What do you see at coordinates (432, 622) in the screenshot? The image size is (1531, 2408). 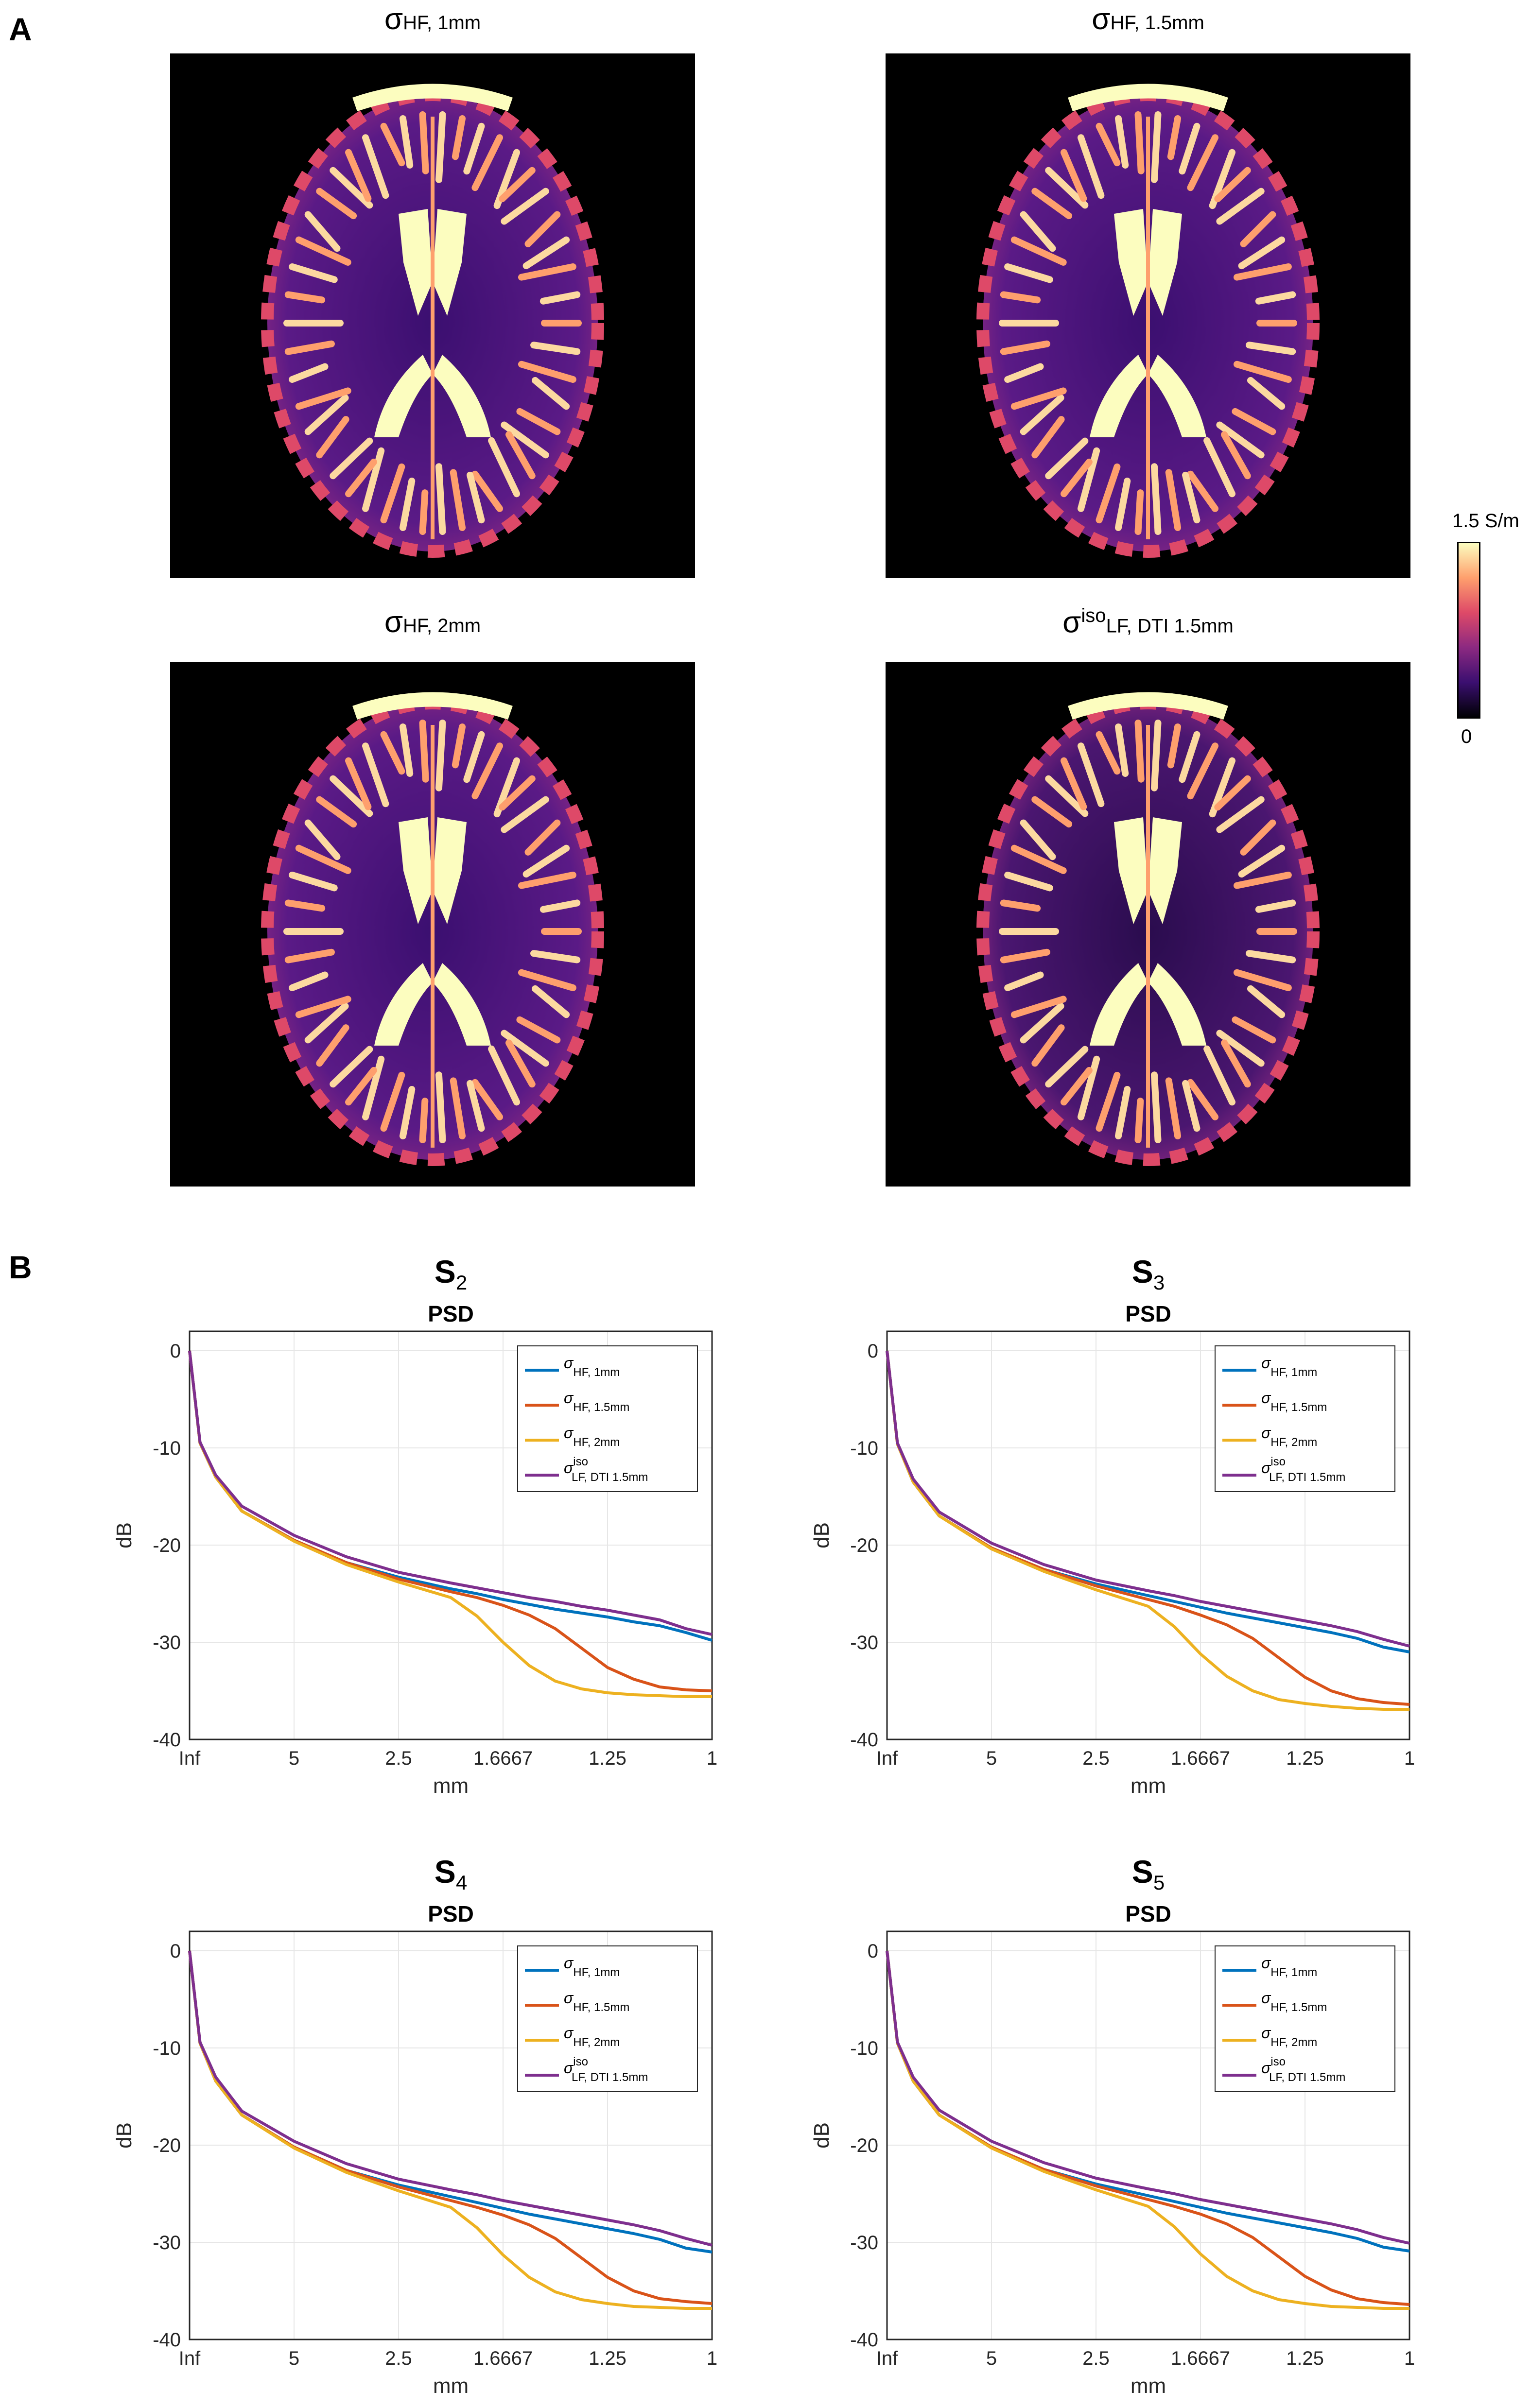 I see `map-title-hf-2mm: σHF, 2mm` at bounding box center [432, 622].